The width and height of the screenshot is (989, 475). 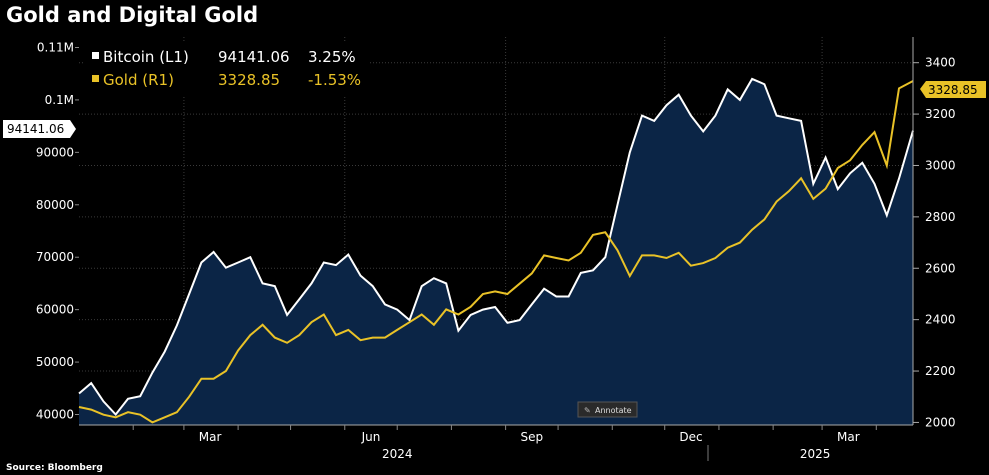 I want to click on right-tick-label: 2000, so click(x=940, y=422).